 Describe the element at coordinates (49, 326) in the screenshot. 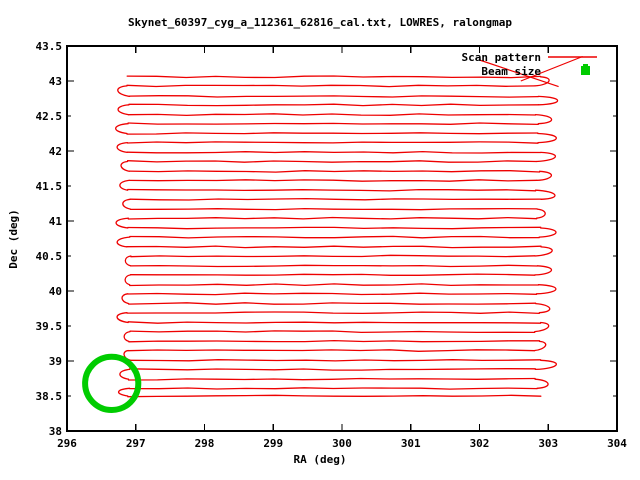

I see `y-tick-label: 39.5` at that location.